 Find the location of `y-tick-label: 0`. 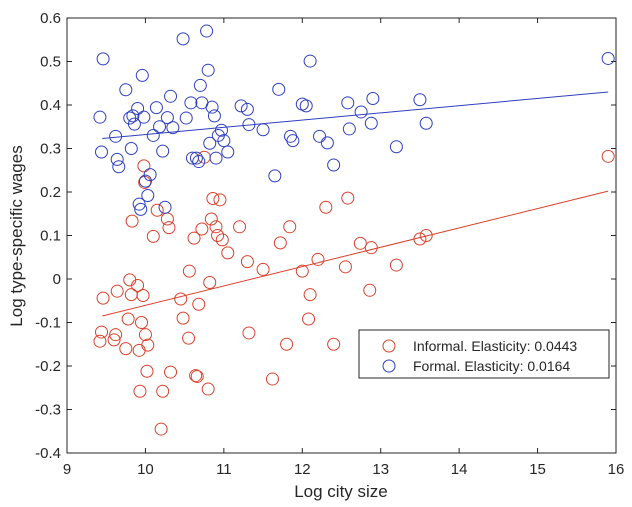

y-tick-label: 0 is located at coordinates (57, 279).